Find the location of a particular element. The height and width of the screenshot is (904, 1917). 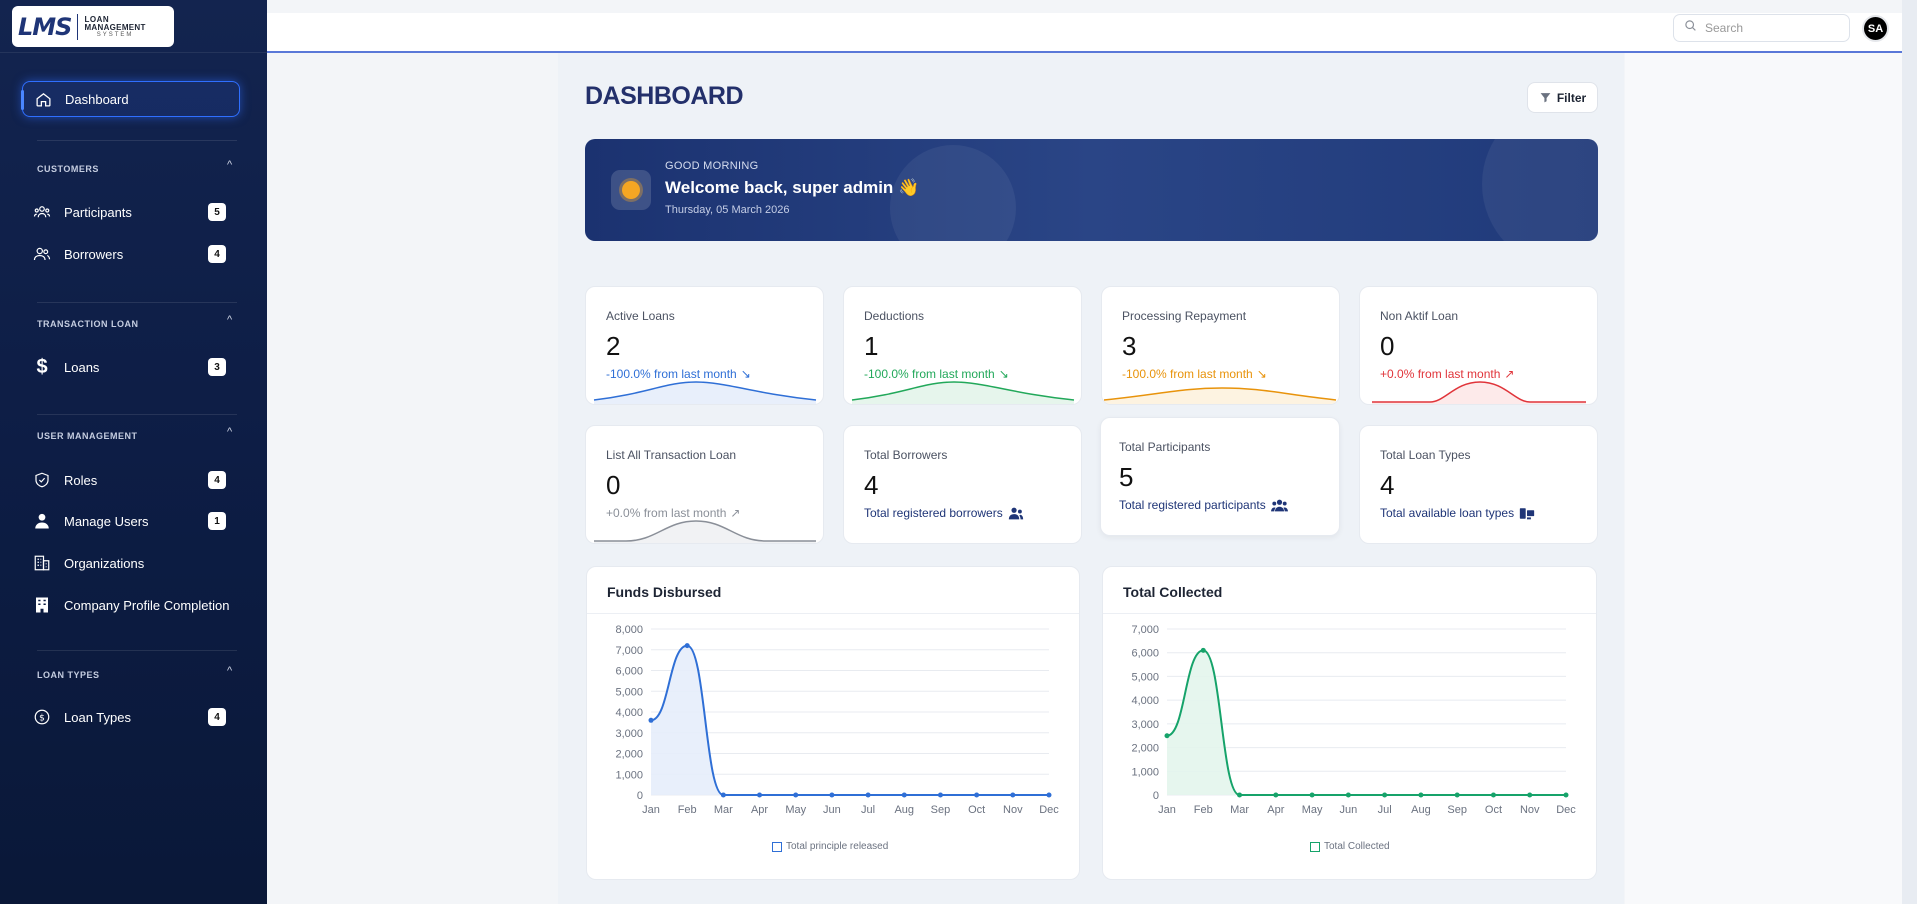

legend-swatch is located at coordinates (1315, 846).